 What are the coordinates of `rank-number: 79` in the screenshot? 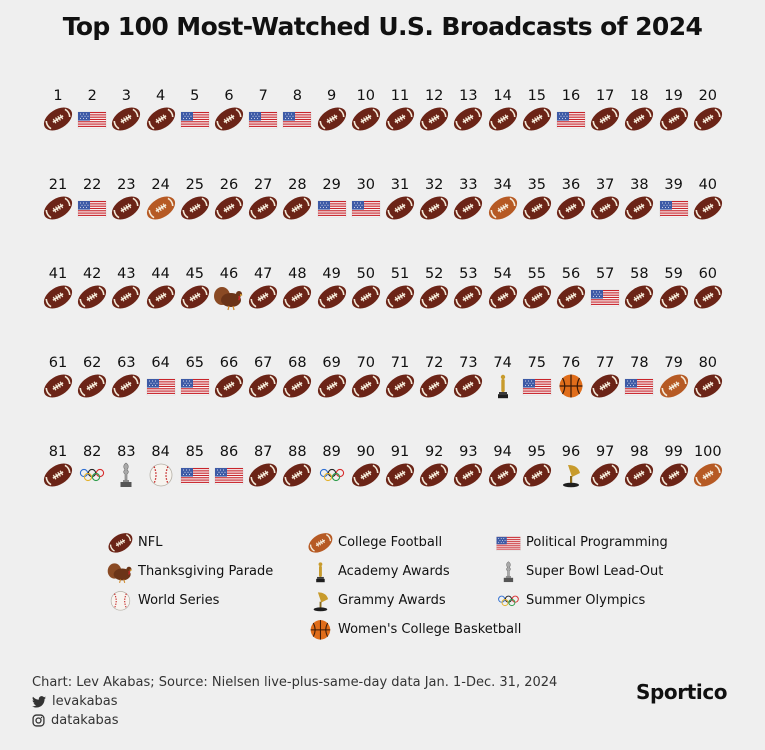 It's located at (673, 363).